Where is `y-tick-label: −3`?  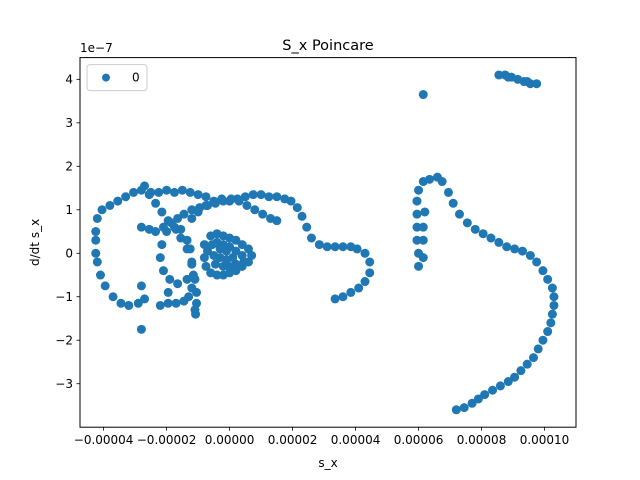 y-tick-label: −3 is located at coordinates (64, 384).